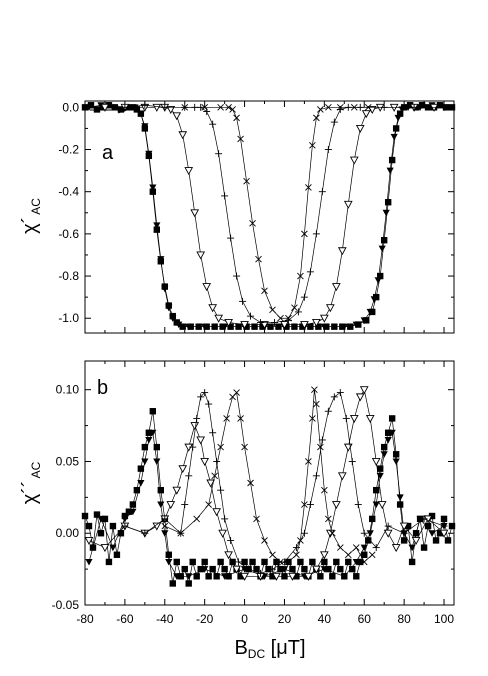 The height and width of the screenshot is (676, 488). Describe the element at coordinates (68, 192) in the screenshot. I see `y-tick-label: -0.4` at that location.